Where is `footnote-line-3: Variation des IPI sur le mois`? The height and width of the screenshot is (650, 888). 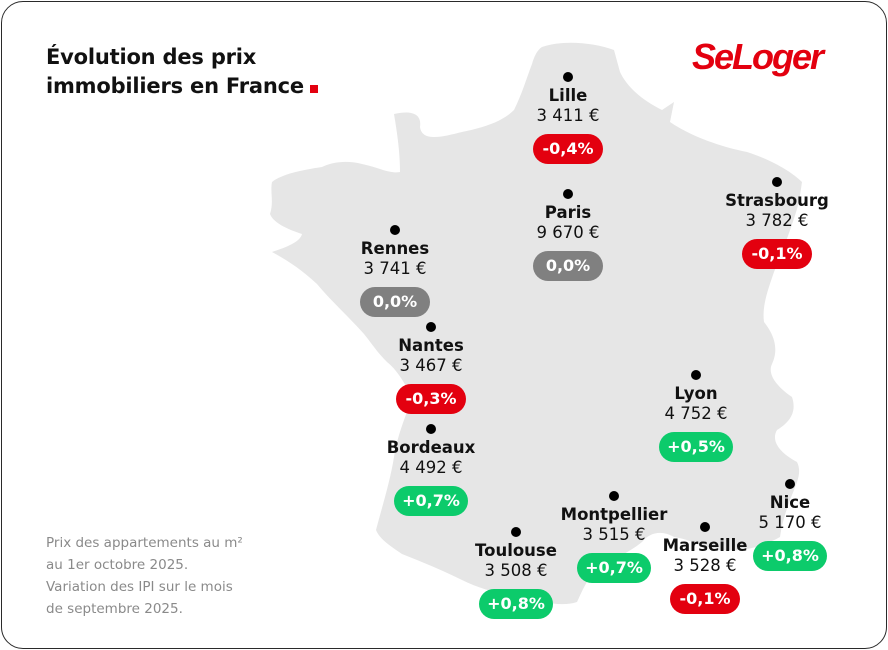
footnote-line-3: Variation des IPI sur le mois is located at coordinates (139, 587).